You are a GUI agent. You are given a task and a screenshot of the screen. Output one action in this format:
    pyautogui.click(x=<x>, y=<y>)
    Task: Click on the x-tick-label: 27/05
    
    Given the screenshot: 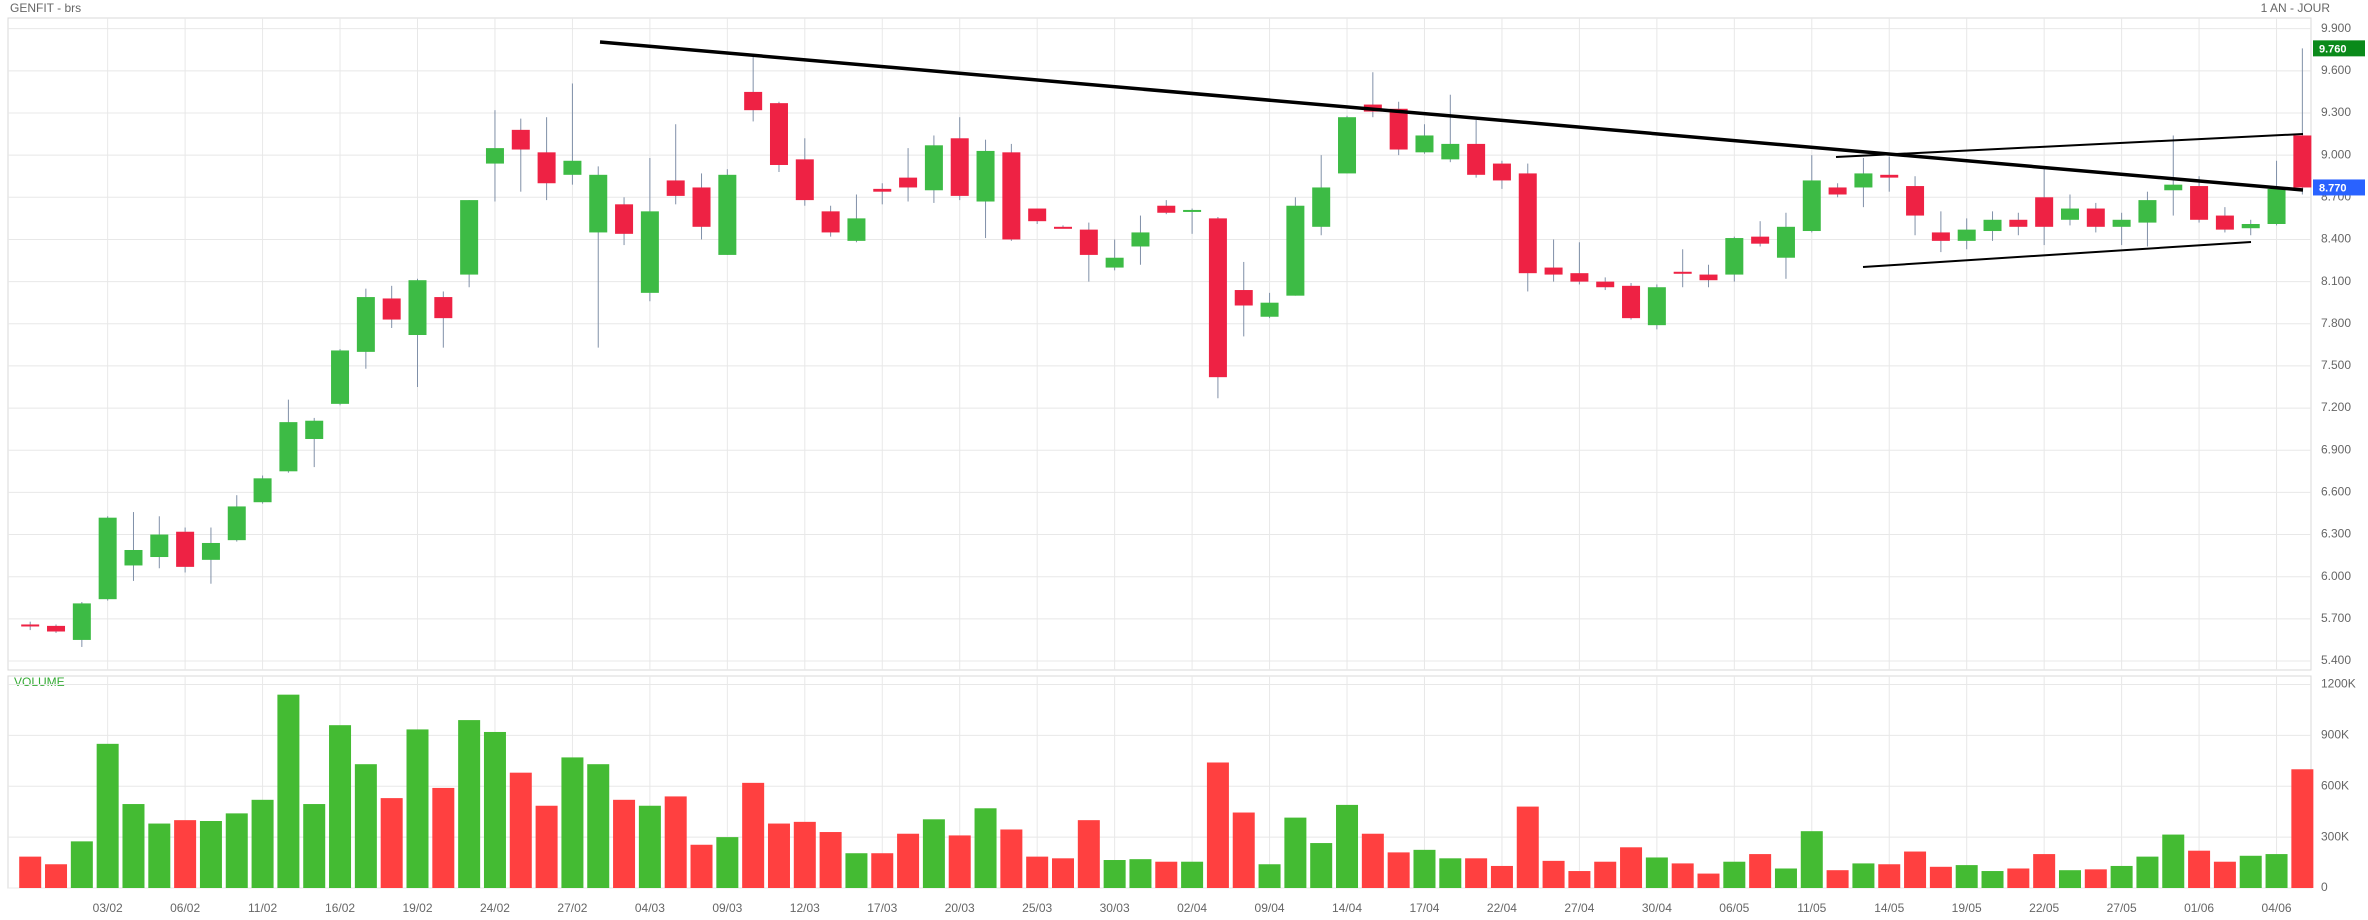 What is the action you would take?
    pyautogui.click(x=2122, y=908)
    